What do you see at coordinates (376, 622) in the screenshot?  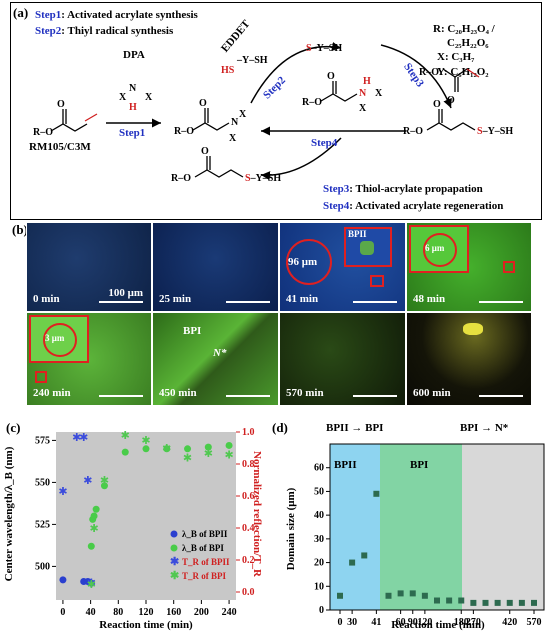 I see `x-tick-label: 41` at bounding box center [376, 622].